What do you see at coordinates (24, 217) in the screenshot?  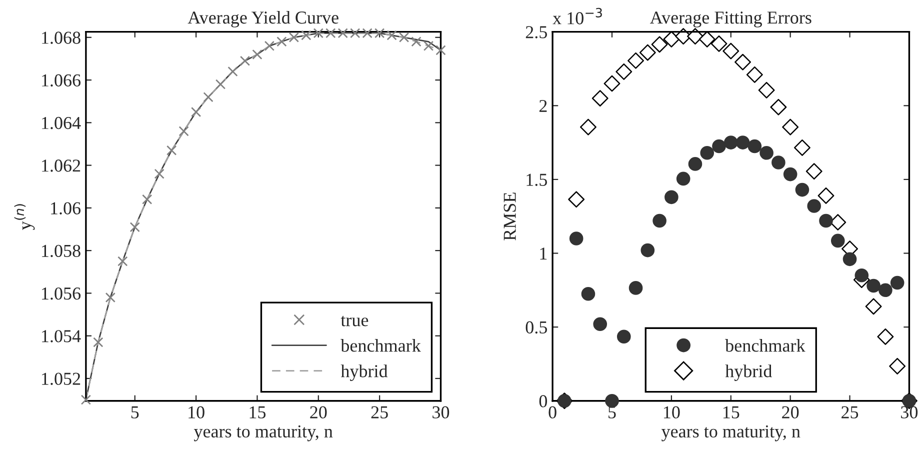 I see `y-axis-title: y$^{(n)}$` at bounding box center [24, 217].